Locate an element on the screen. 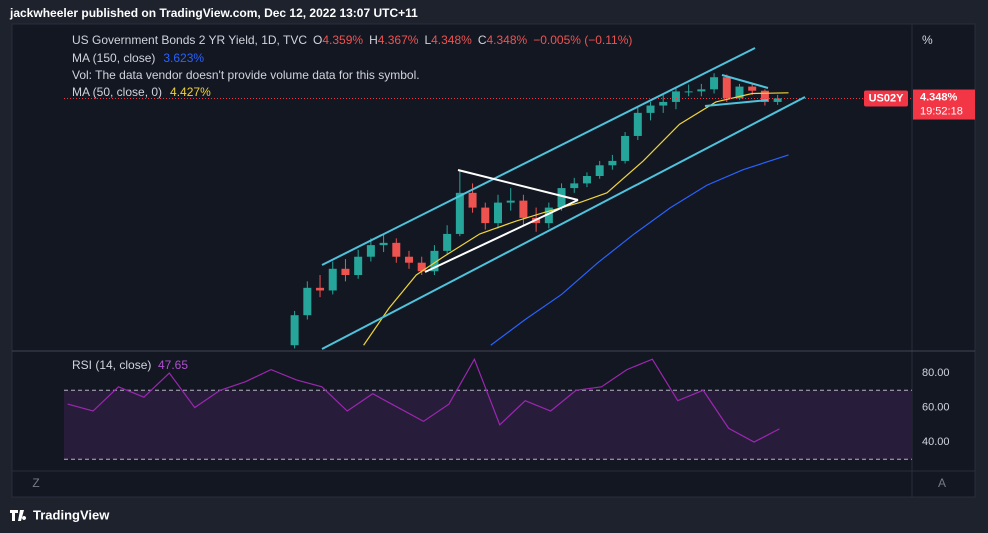 The height and width of the screenshot is (533, 988). symbol-label: US02Y is located at coordinates (887, 98).